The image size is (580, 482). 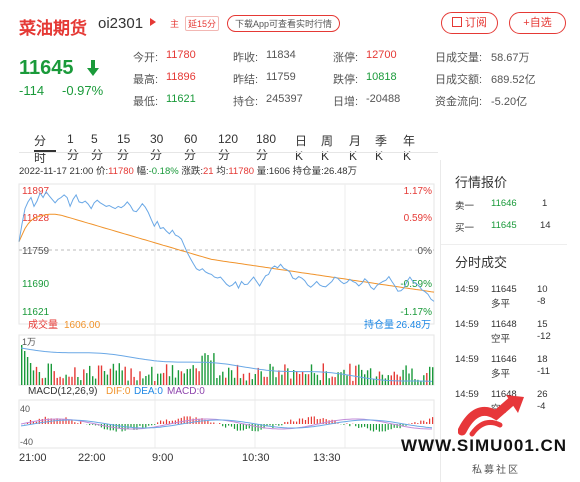 I want to click on info-change-label: 涨跌:, so click(x=192, y=171).